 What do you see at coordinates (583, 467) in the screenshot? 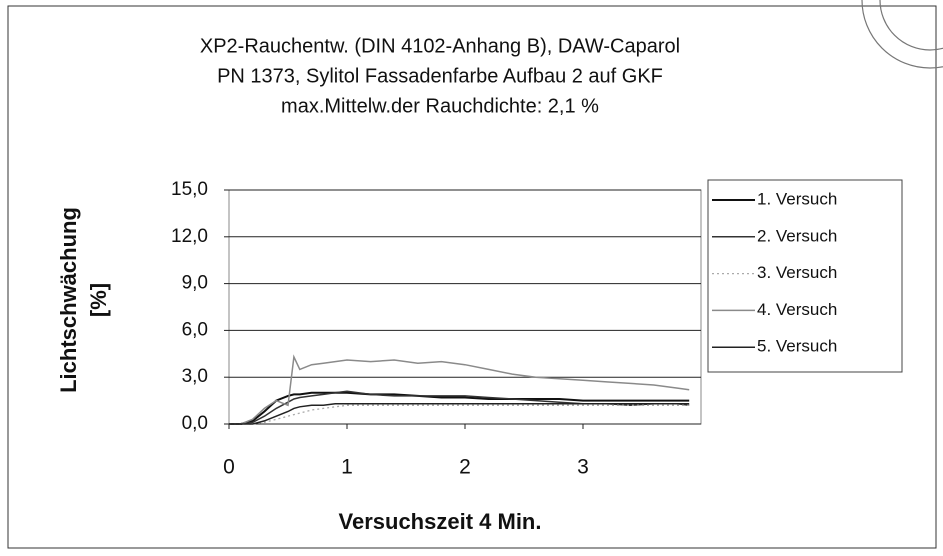
I see `x-tick-label: 3` at bounding box center [583, 467].